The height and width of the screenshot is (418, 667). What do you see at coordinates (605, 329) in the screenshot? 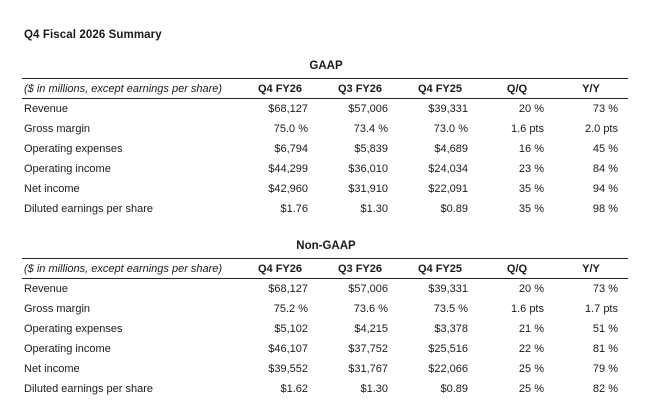
I see `cell-yy-change: 51 %` at bounding box center [605, 329].